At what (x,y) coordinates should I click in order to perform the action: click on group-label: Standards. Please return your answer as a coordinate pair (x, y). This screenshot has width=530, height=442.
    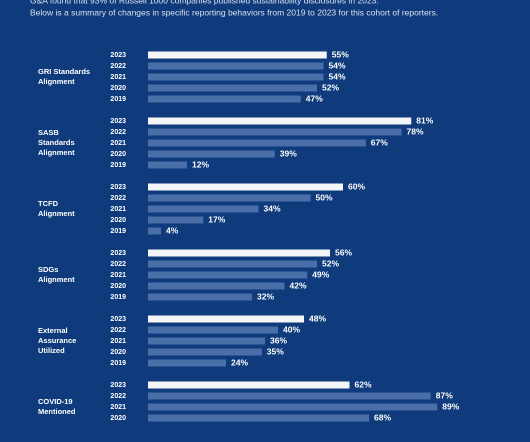
    Looking at the image, I should click on (56, 142).